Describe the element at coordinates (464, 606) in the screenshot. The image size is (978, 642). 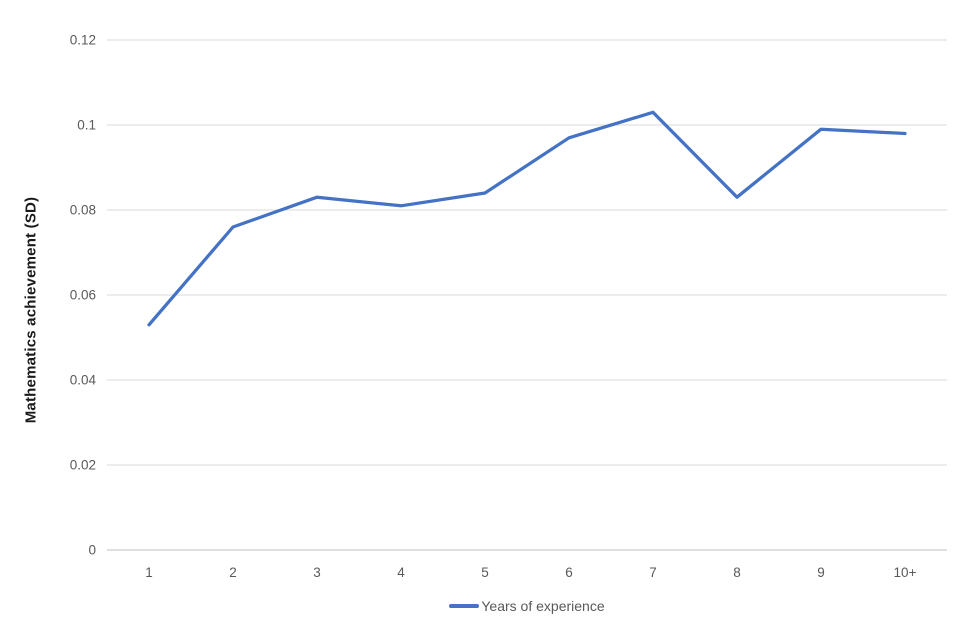
I see `legend-line-swatch` at that location.